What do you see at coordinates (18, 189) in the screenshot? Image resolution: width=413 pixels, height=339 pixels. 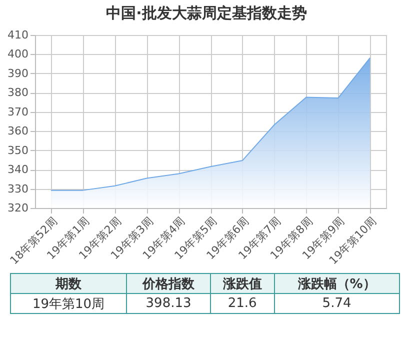 I see `y-tick-label: 330` at bounding box center [18, 189].